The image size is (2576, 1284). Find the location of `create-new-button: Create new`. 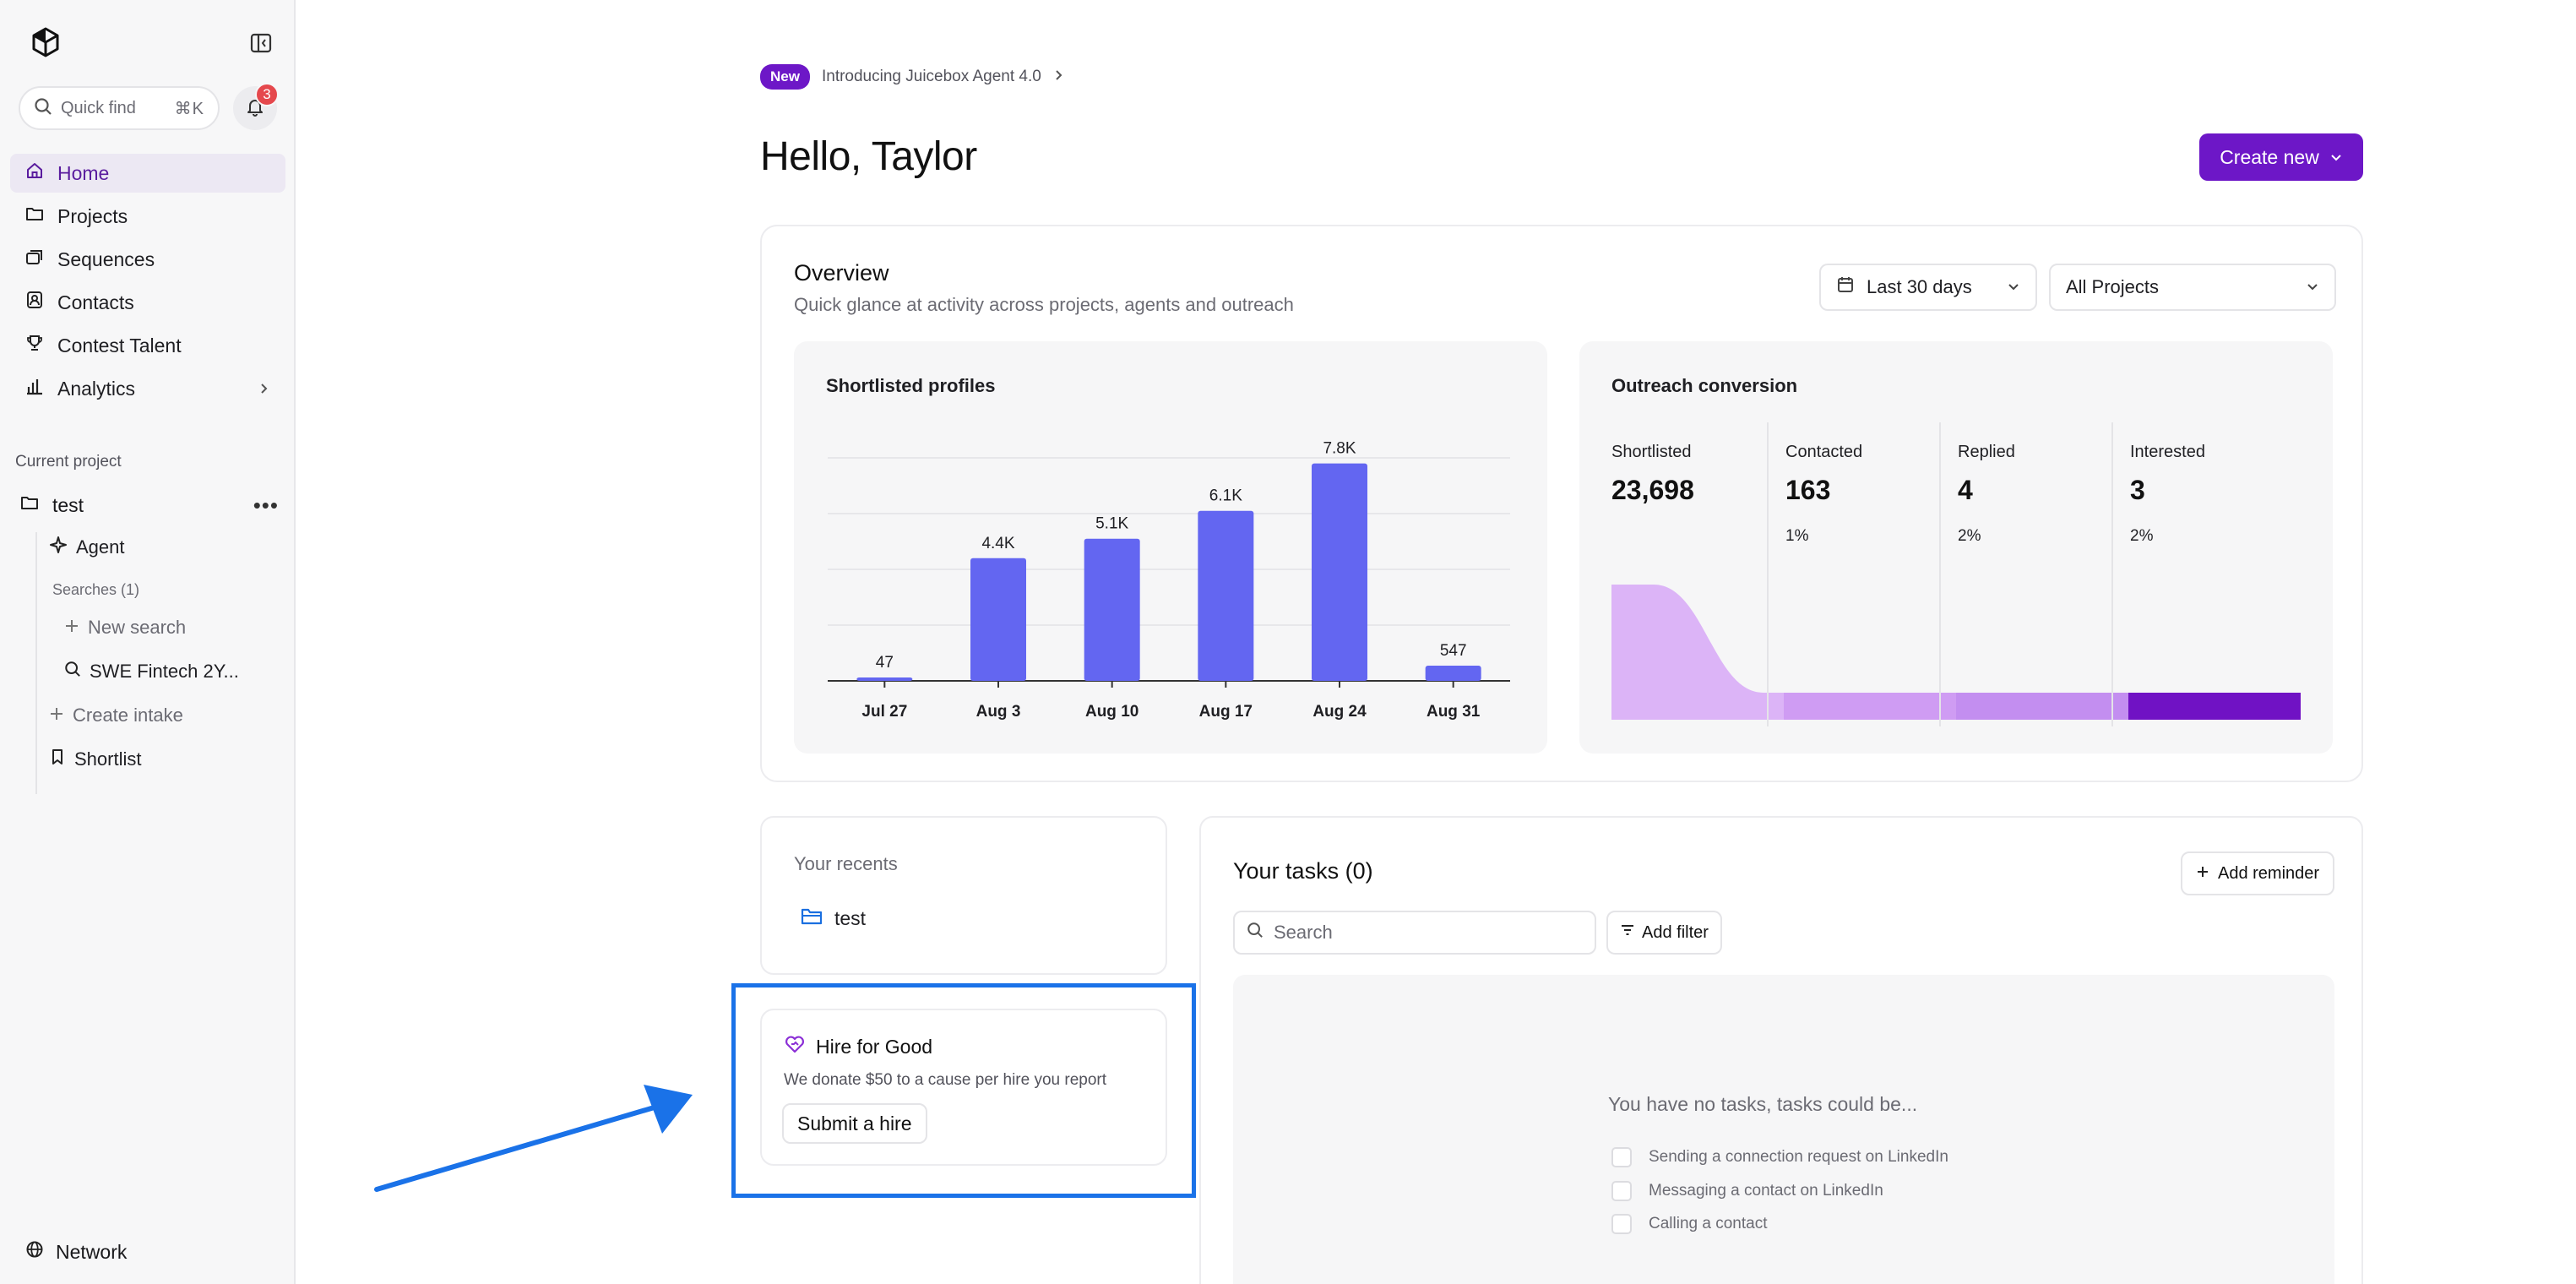

create-new-button: Create new is located at coordinates (2281, 157).